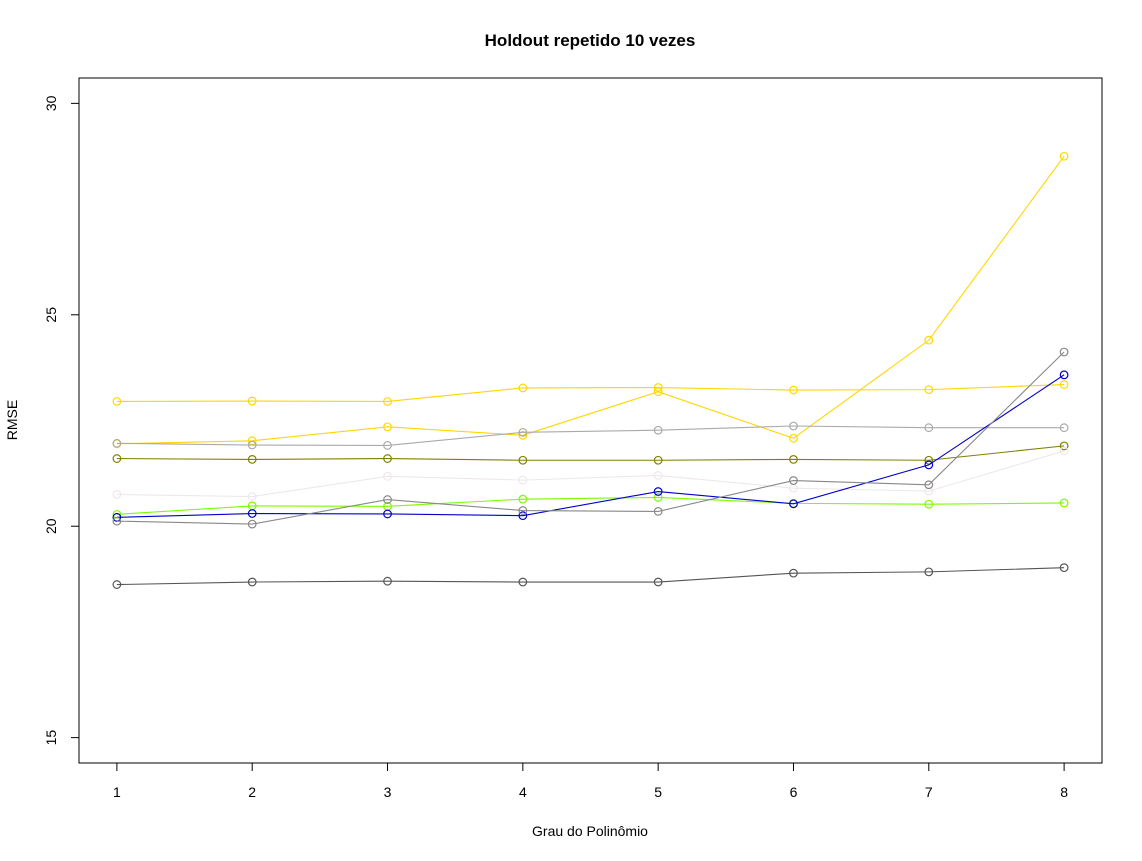 This screenshot has height=861, width=1142. What do you see at coordinates (117, 792) in the screenshot?
I see `x-tick-label: 1` at bounding box center [117, 792].